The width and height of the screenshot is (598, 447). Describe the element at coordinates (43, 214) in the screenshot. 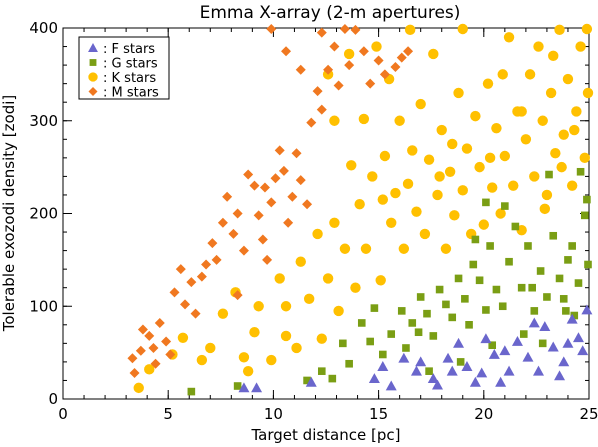

I see `y-tick-label: 200` at that location.